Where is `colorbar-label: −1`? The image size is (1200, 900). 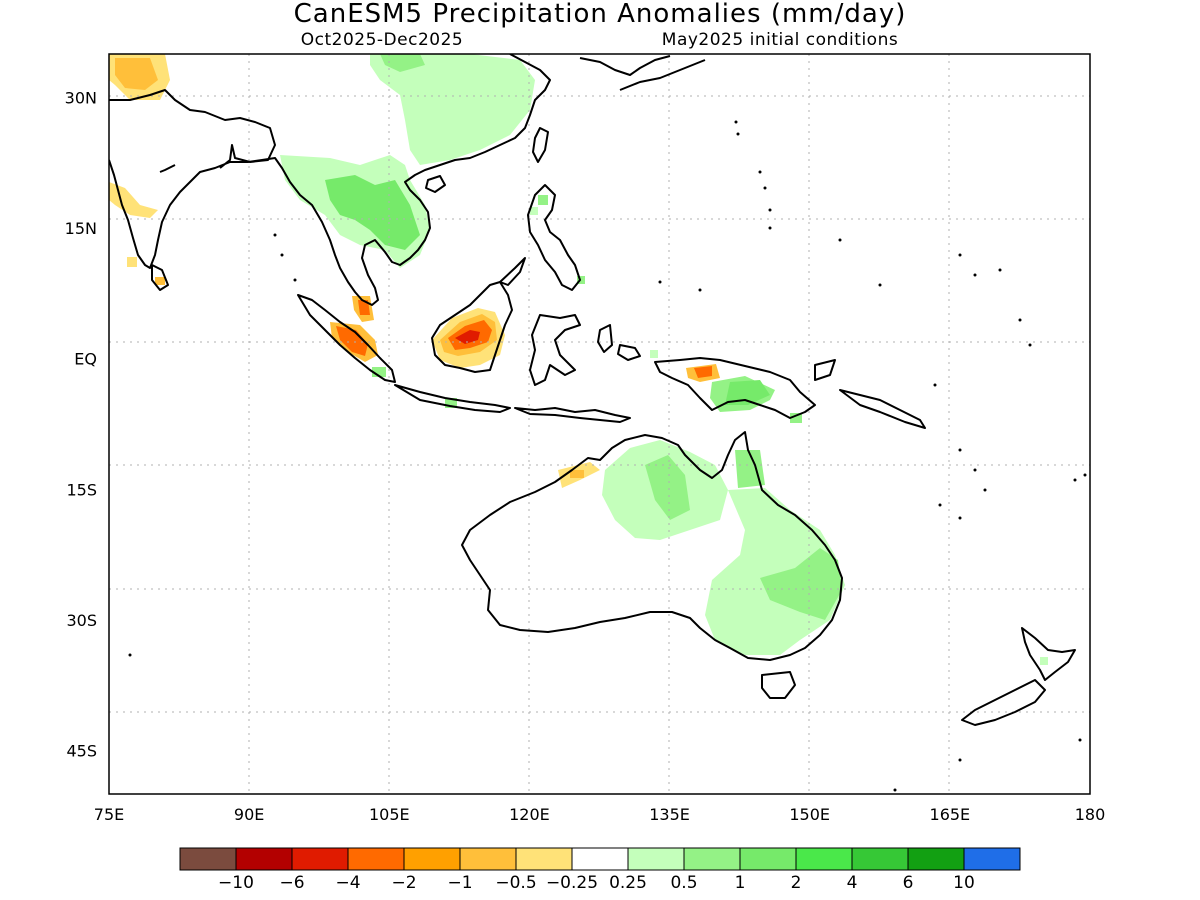
colorbar-label: −1 is located at coordinates (459, 883).